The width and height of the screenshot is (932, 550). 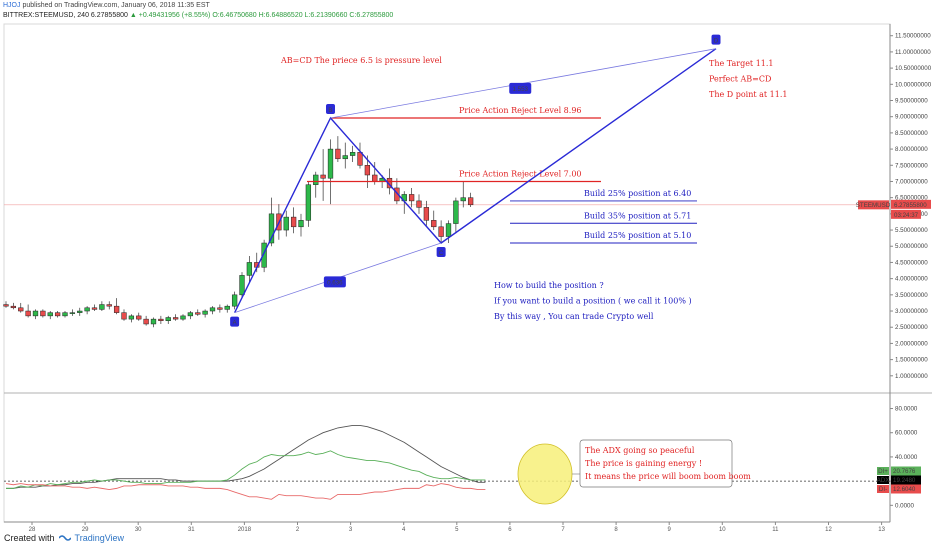 What do you see at coordinates (170, 15) in the screenshot?
I see `price-change: ▲ +0.49431956 (+8.55%)` at bounding box center [170, 15].